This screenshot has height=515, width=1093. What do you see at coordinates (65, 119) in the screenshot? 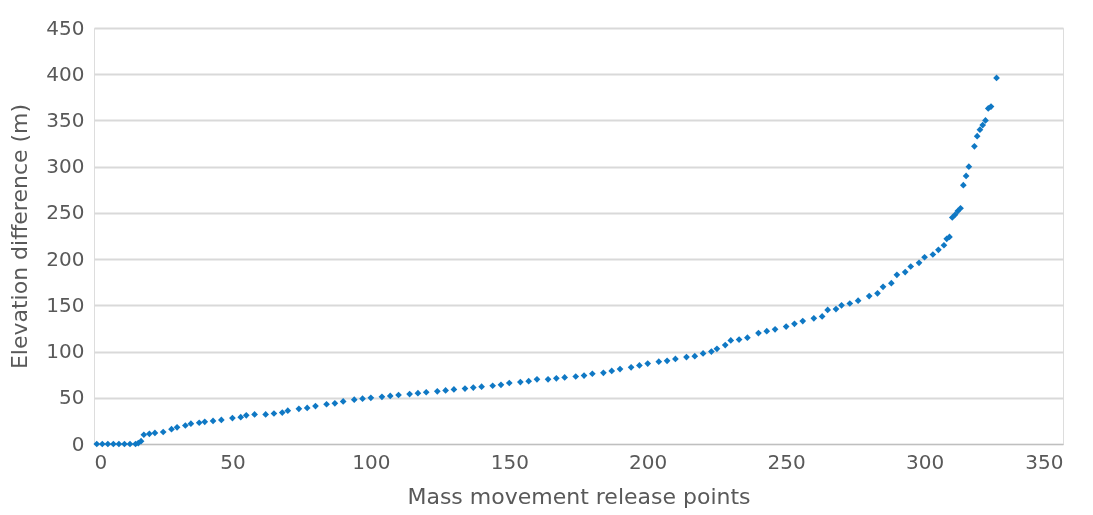
I see `y-tick-label: 350` at bounding box center [65, 119].